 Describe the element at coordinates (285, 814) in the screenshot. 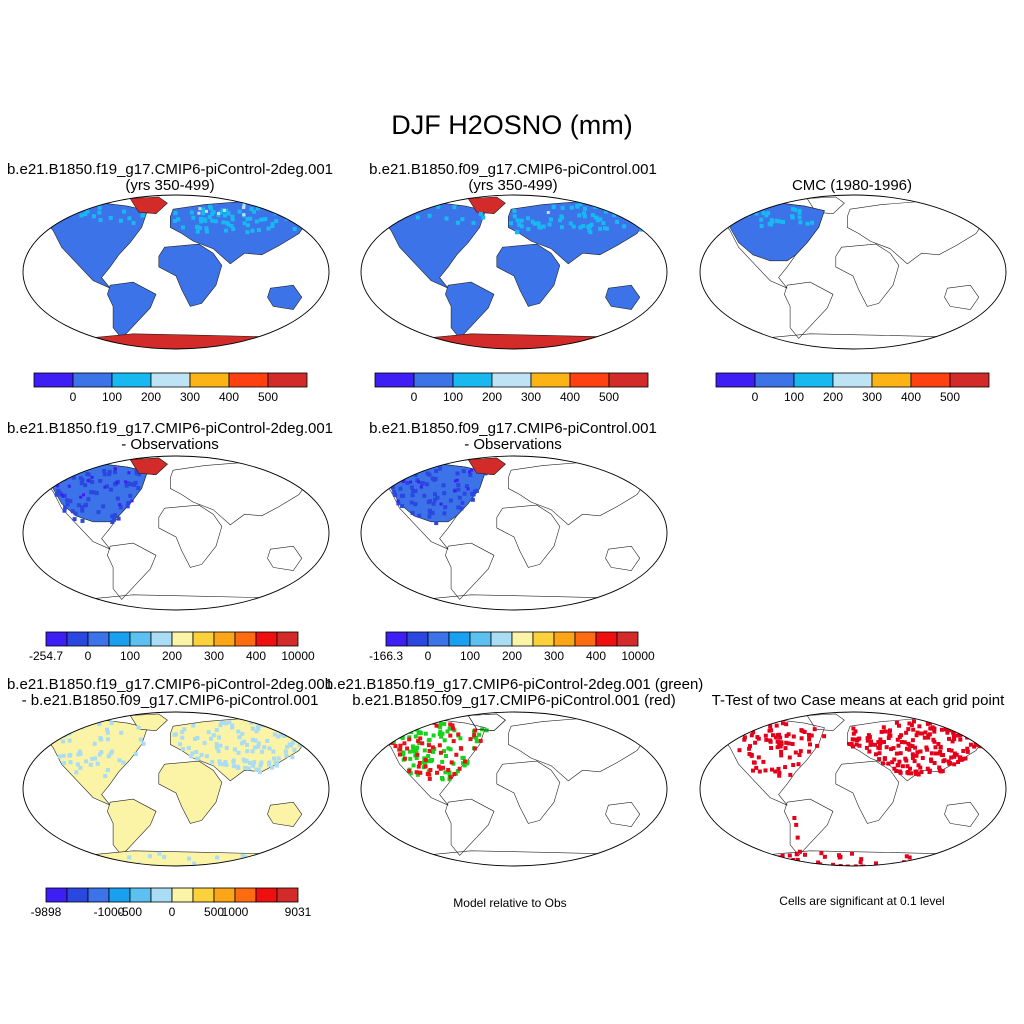

I see `p6-land-au` at that location.